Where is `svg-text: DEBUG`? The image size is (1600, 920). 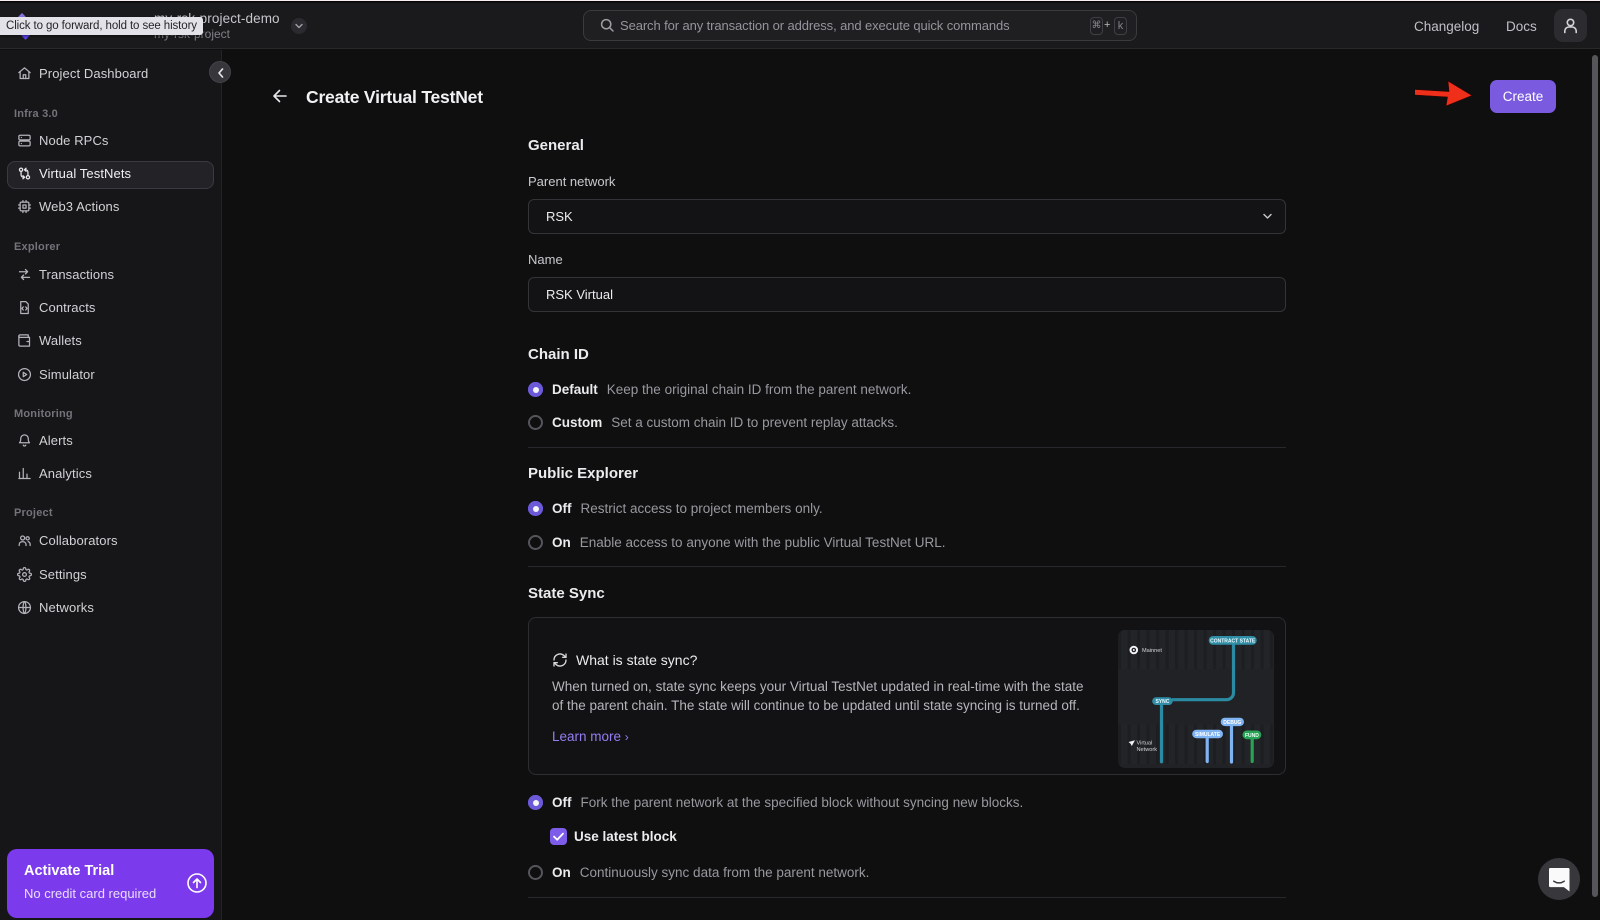 svg-text: DEBUG is located at coordinates (1232, 723).